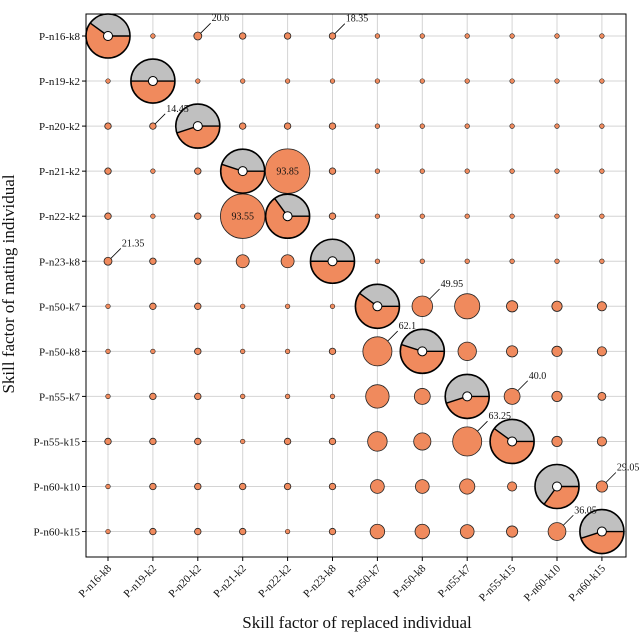 This screenshot has width=640, height=634. What do you see at coordinates (140, 581) in the screenshot?
I see `x-tick-label: P-n19-k2` at bounding box center [140, 581].